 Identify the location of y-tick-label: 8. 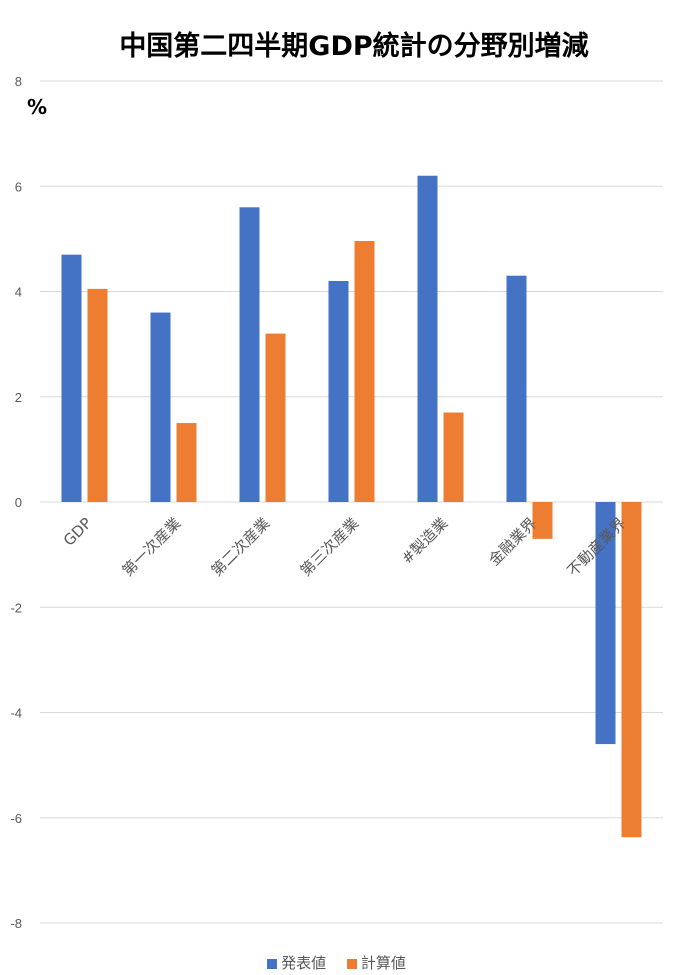
(18, 81).